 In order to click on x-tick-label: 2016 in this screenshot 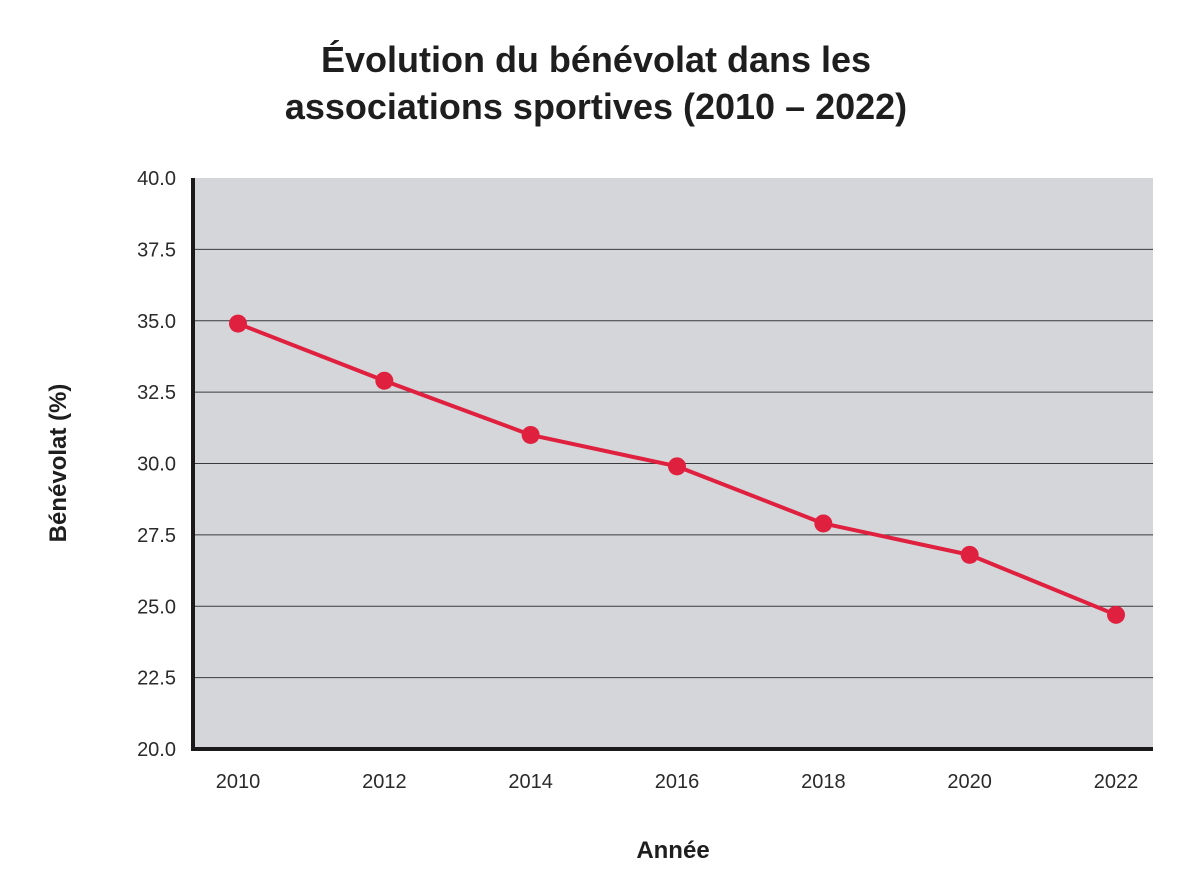, I will do `click(677, 782)`.